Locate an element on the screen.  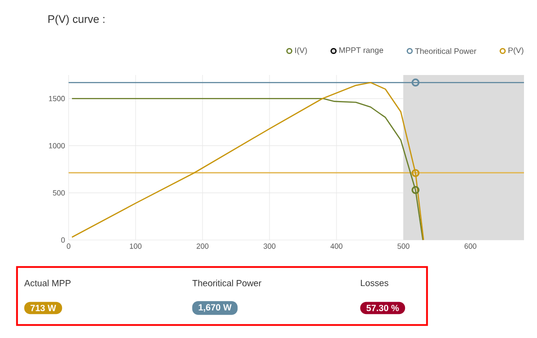
text: Losses is located at coordinates (374, 283).